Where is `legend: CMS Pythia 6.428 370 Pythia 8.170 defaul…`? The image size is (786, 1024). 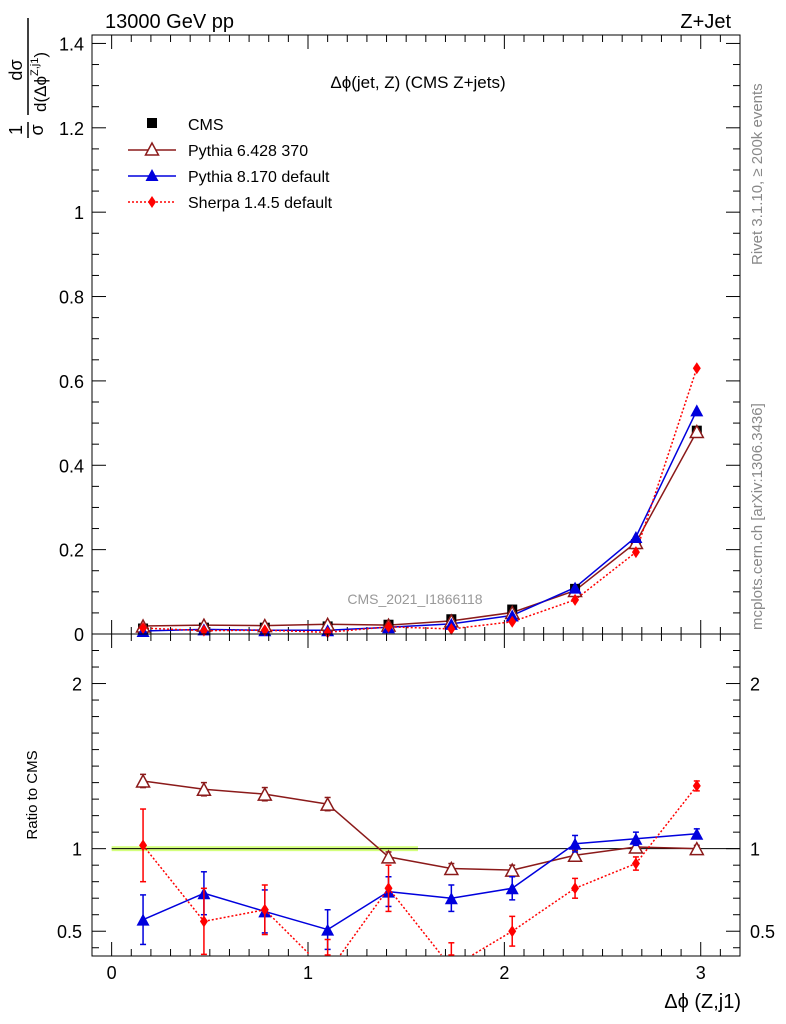
legend: CMS Pythia 6.428 370 Pythia 8.170 defaul… is located at coordinates (230, 164).